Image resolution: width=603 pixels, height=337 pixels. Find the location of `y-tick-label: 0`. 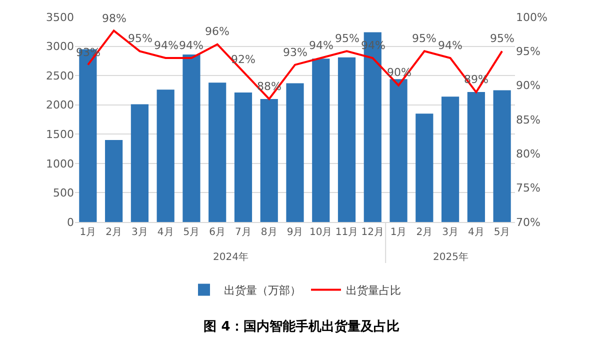

y-tick-label: 0 is located at coordinates (70, 222).